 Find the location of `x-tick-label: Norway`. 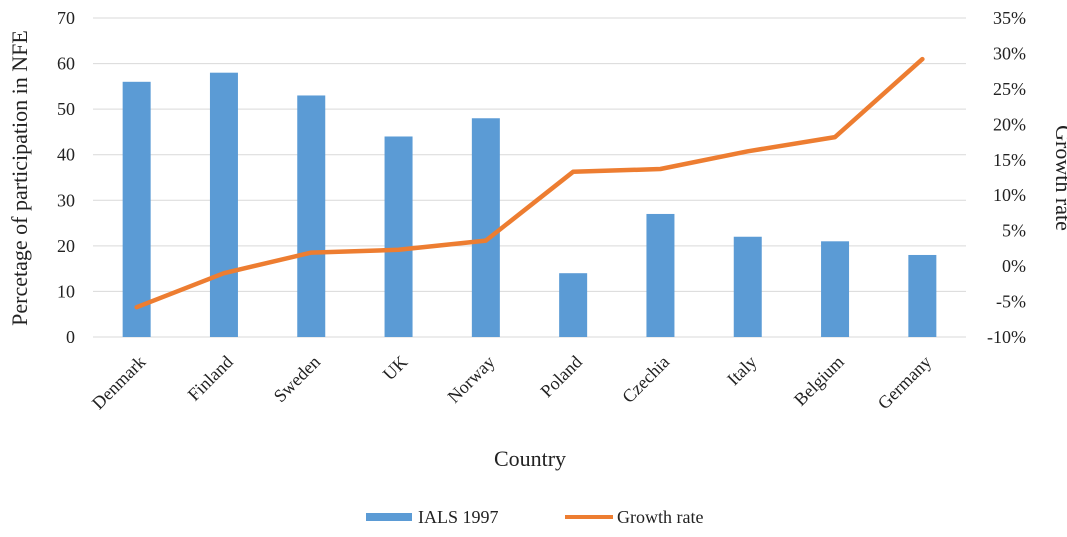

x-tick-label: Norway is located at coordinates (471, 379).